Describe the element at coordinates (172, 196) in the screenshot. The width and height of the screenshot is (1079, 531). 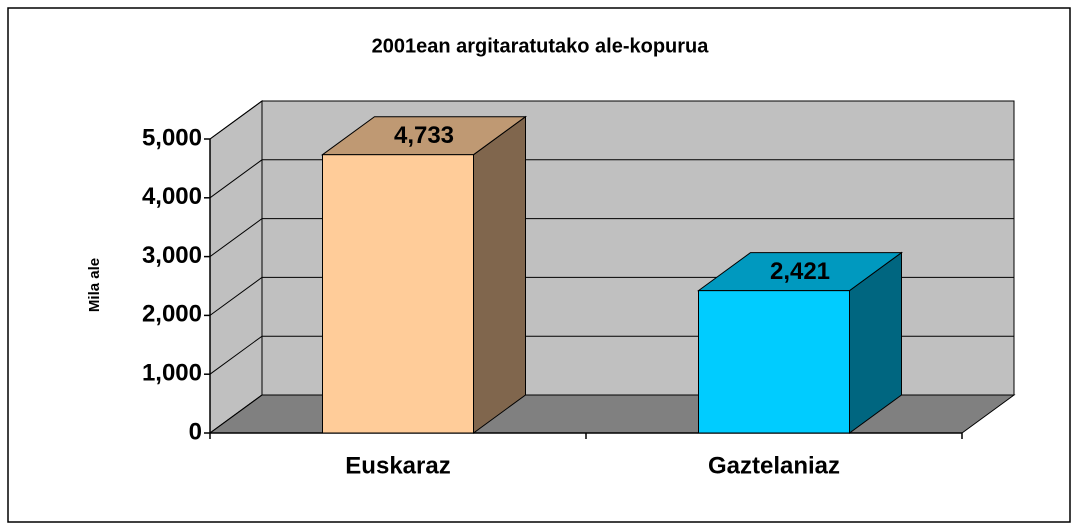
I see `y-tick-label: 4,000` at that location.